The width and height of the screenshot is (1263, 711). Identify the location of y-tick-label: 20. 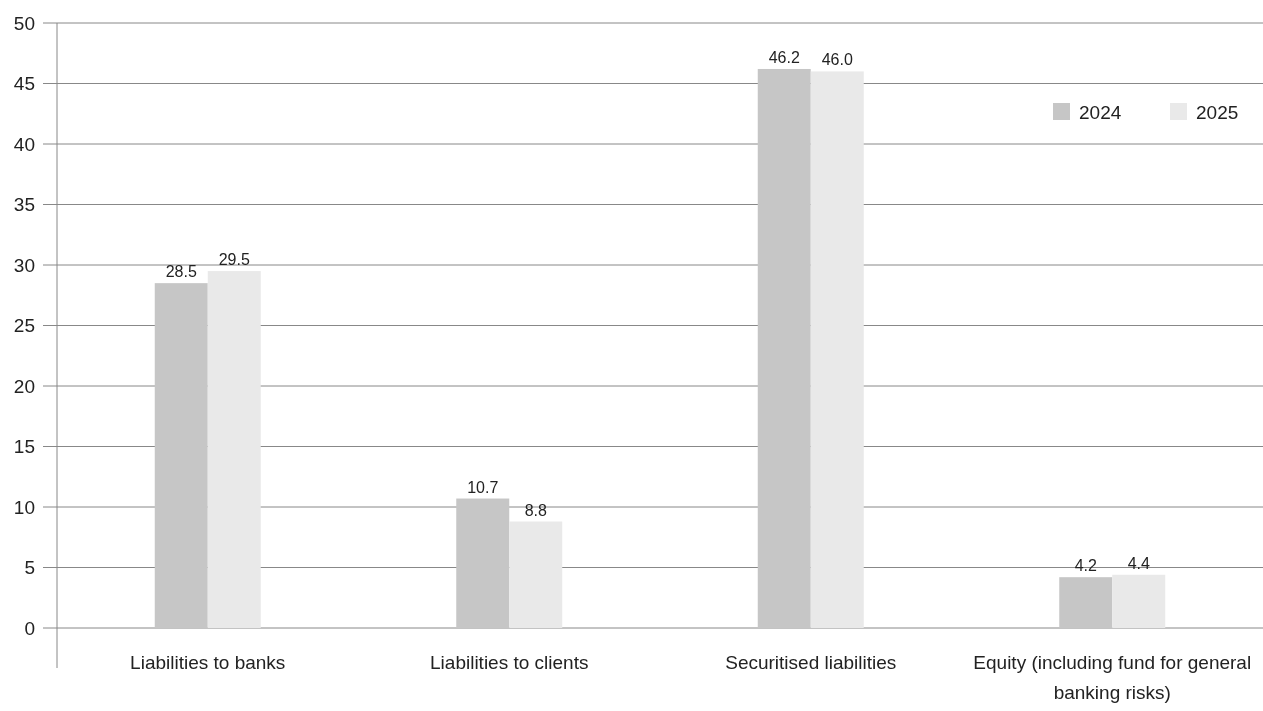
(24, 386).